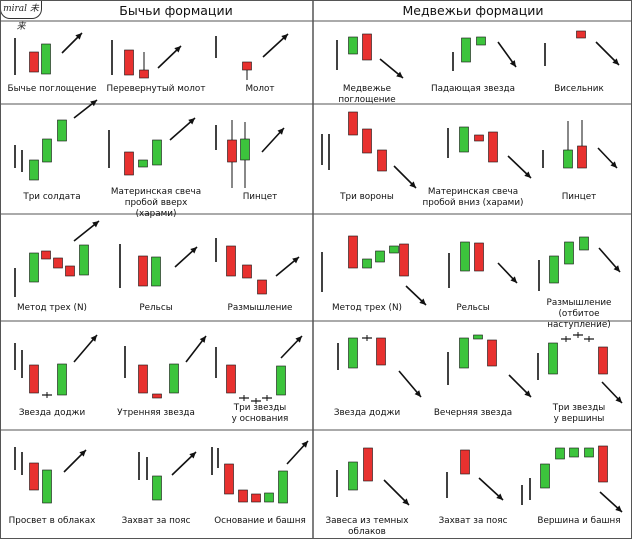  Describe the element at coordinates (52, 197) in the screenshot. I see `bullish-pattern-label: Три солдата` at that location.